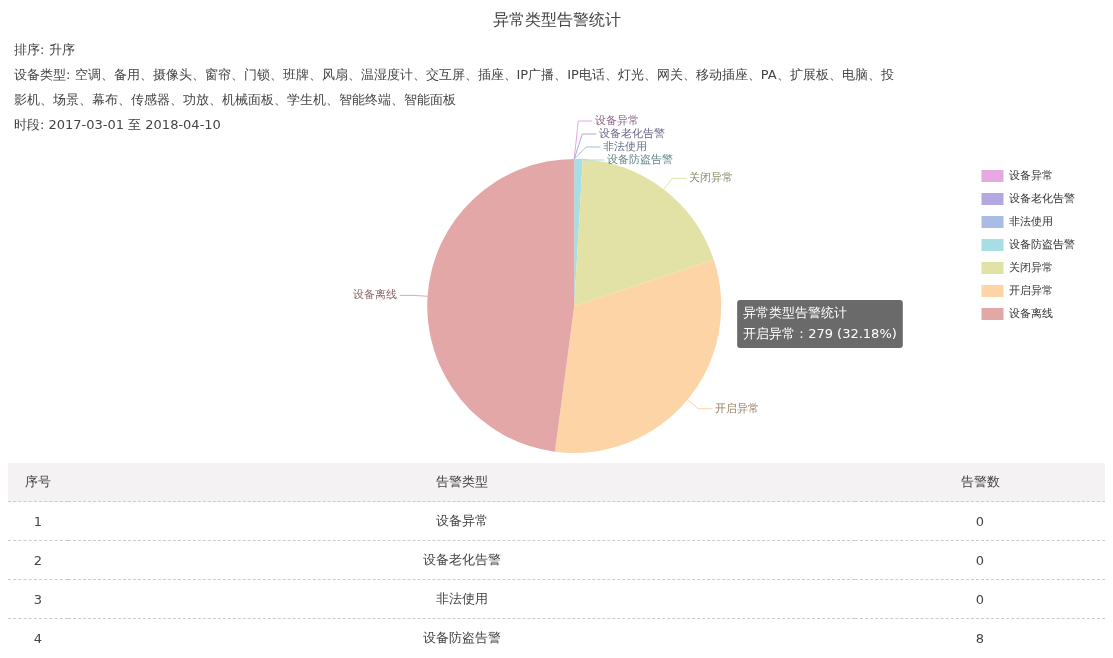 Image resolution: width=1113 pixels, height=658 pixels. What do you see at coordinates (461, 521) in the screenshot?
I see `text: 设备异常` at bounding box center [461, 521].